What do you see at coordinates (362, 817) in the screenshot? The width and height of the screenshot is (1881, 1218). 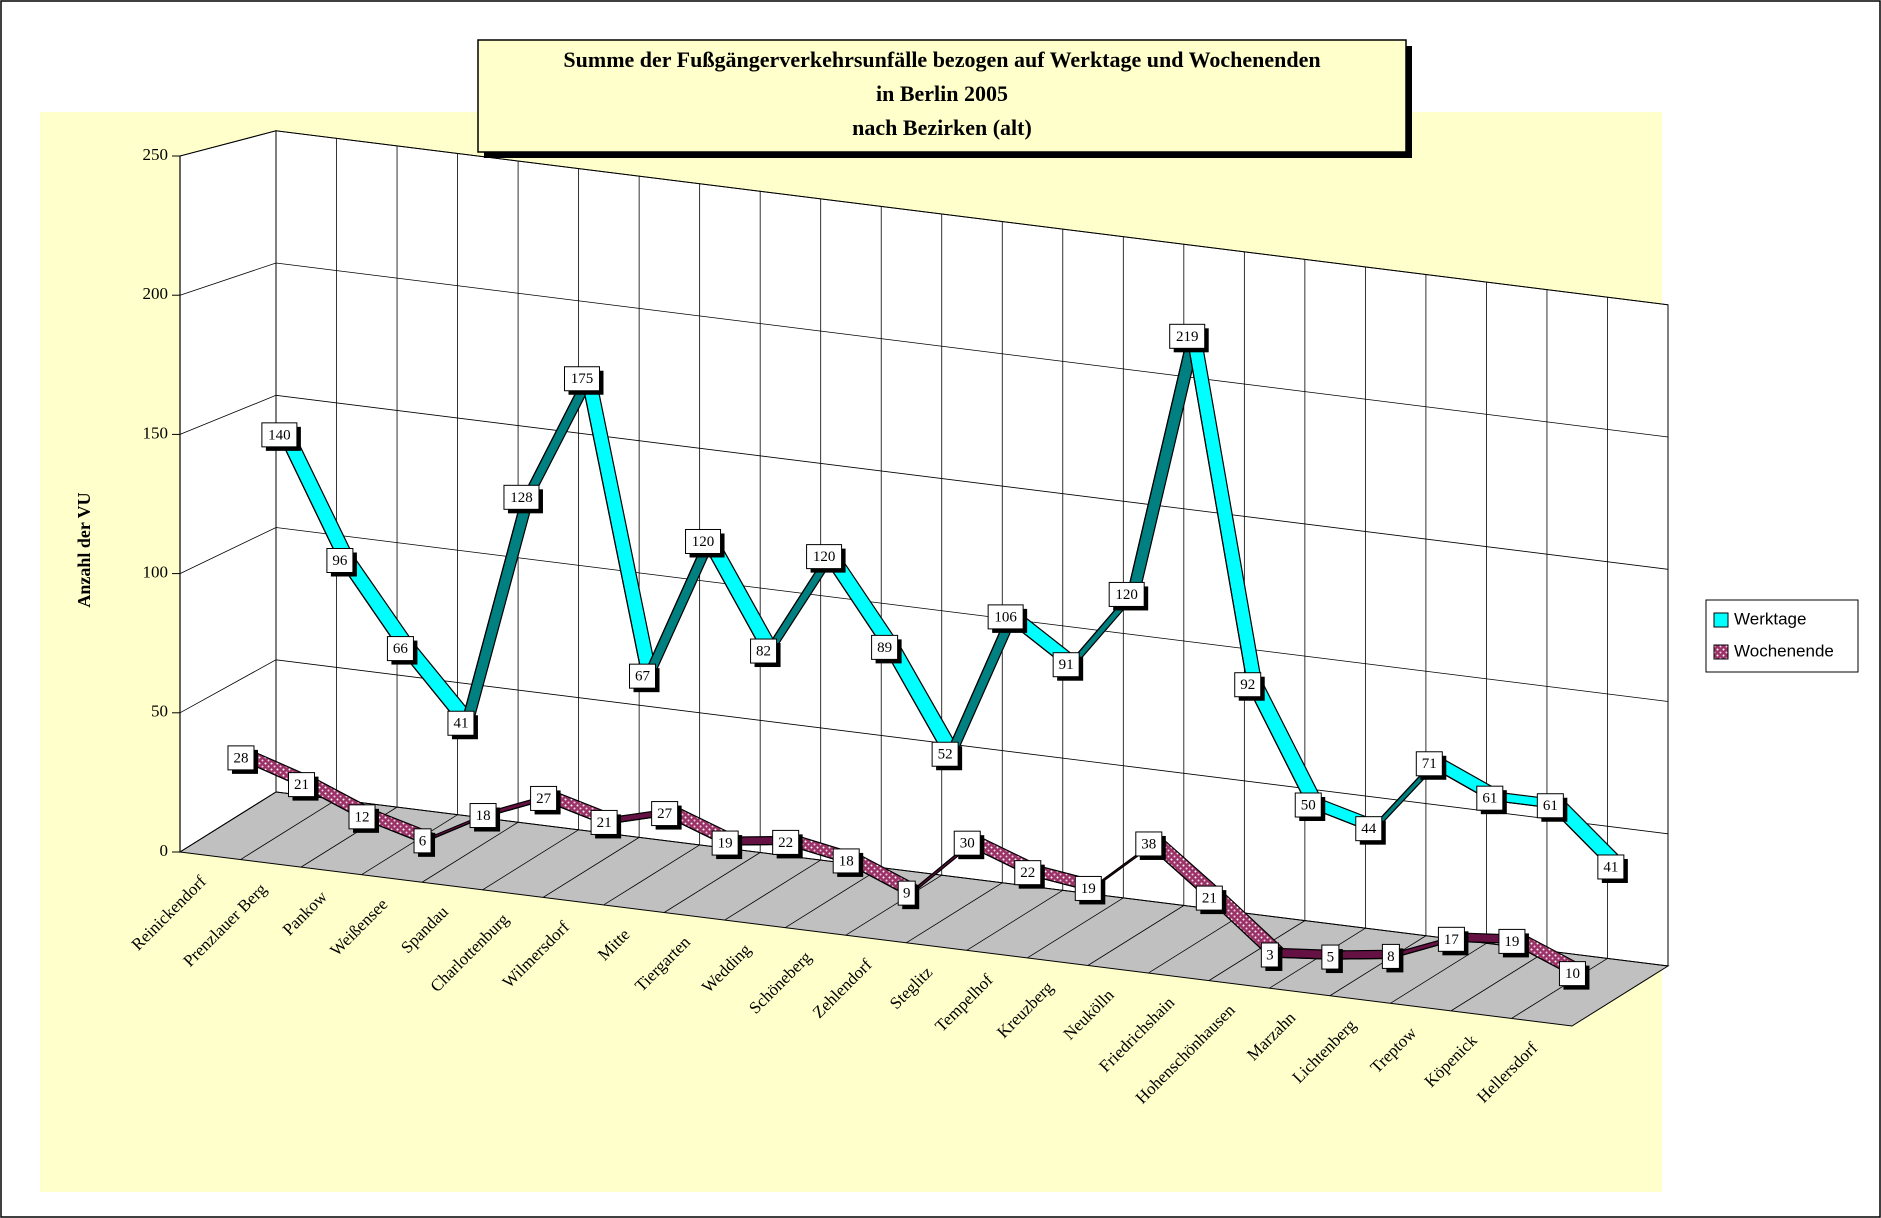 I see `data-label: 12` at bounding box center [362, 817].